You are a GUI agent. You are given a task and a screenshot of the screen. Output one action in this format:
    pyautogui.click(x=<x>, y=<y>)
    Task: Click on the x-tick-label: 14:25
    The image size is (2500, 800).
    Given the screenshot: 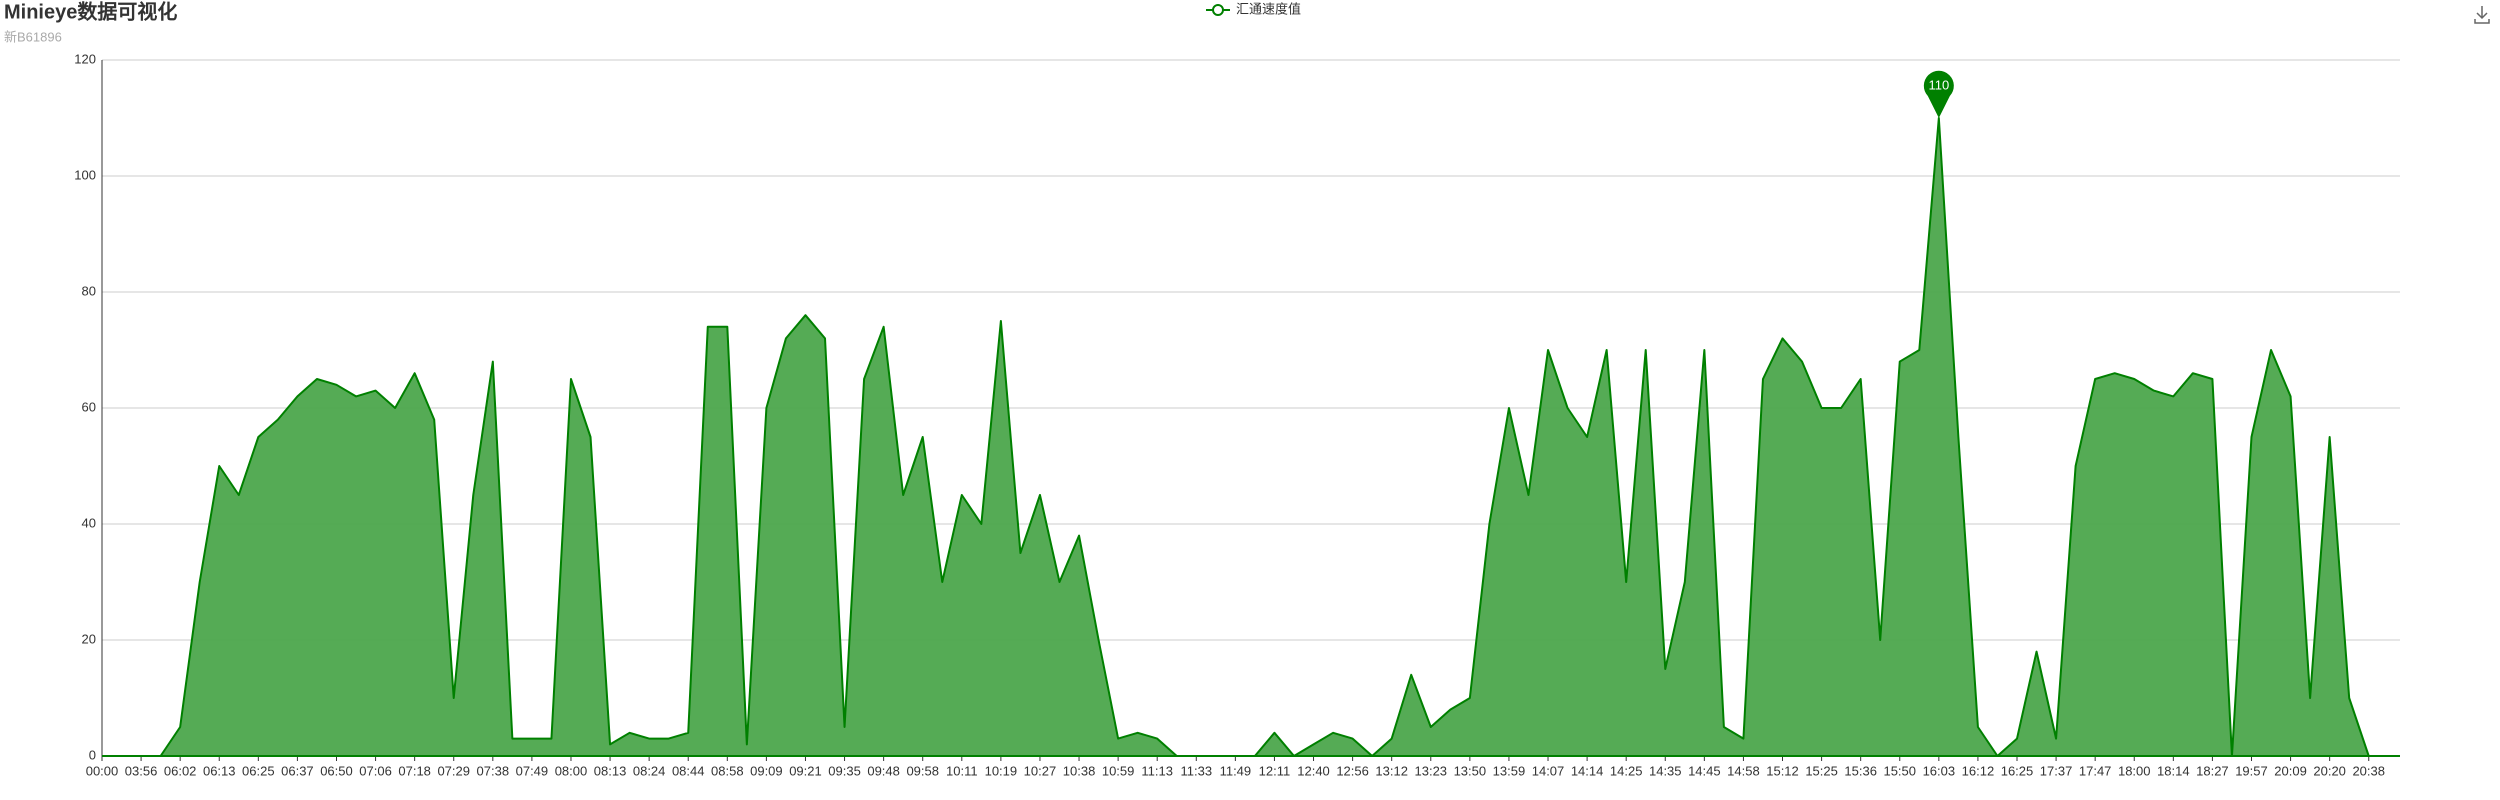 What is the action you would take?
    pyautogui.click(x=1626, y=770)
    